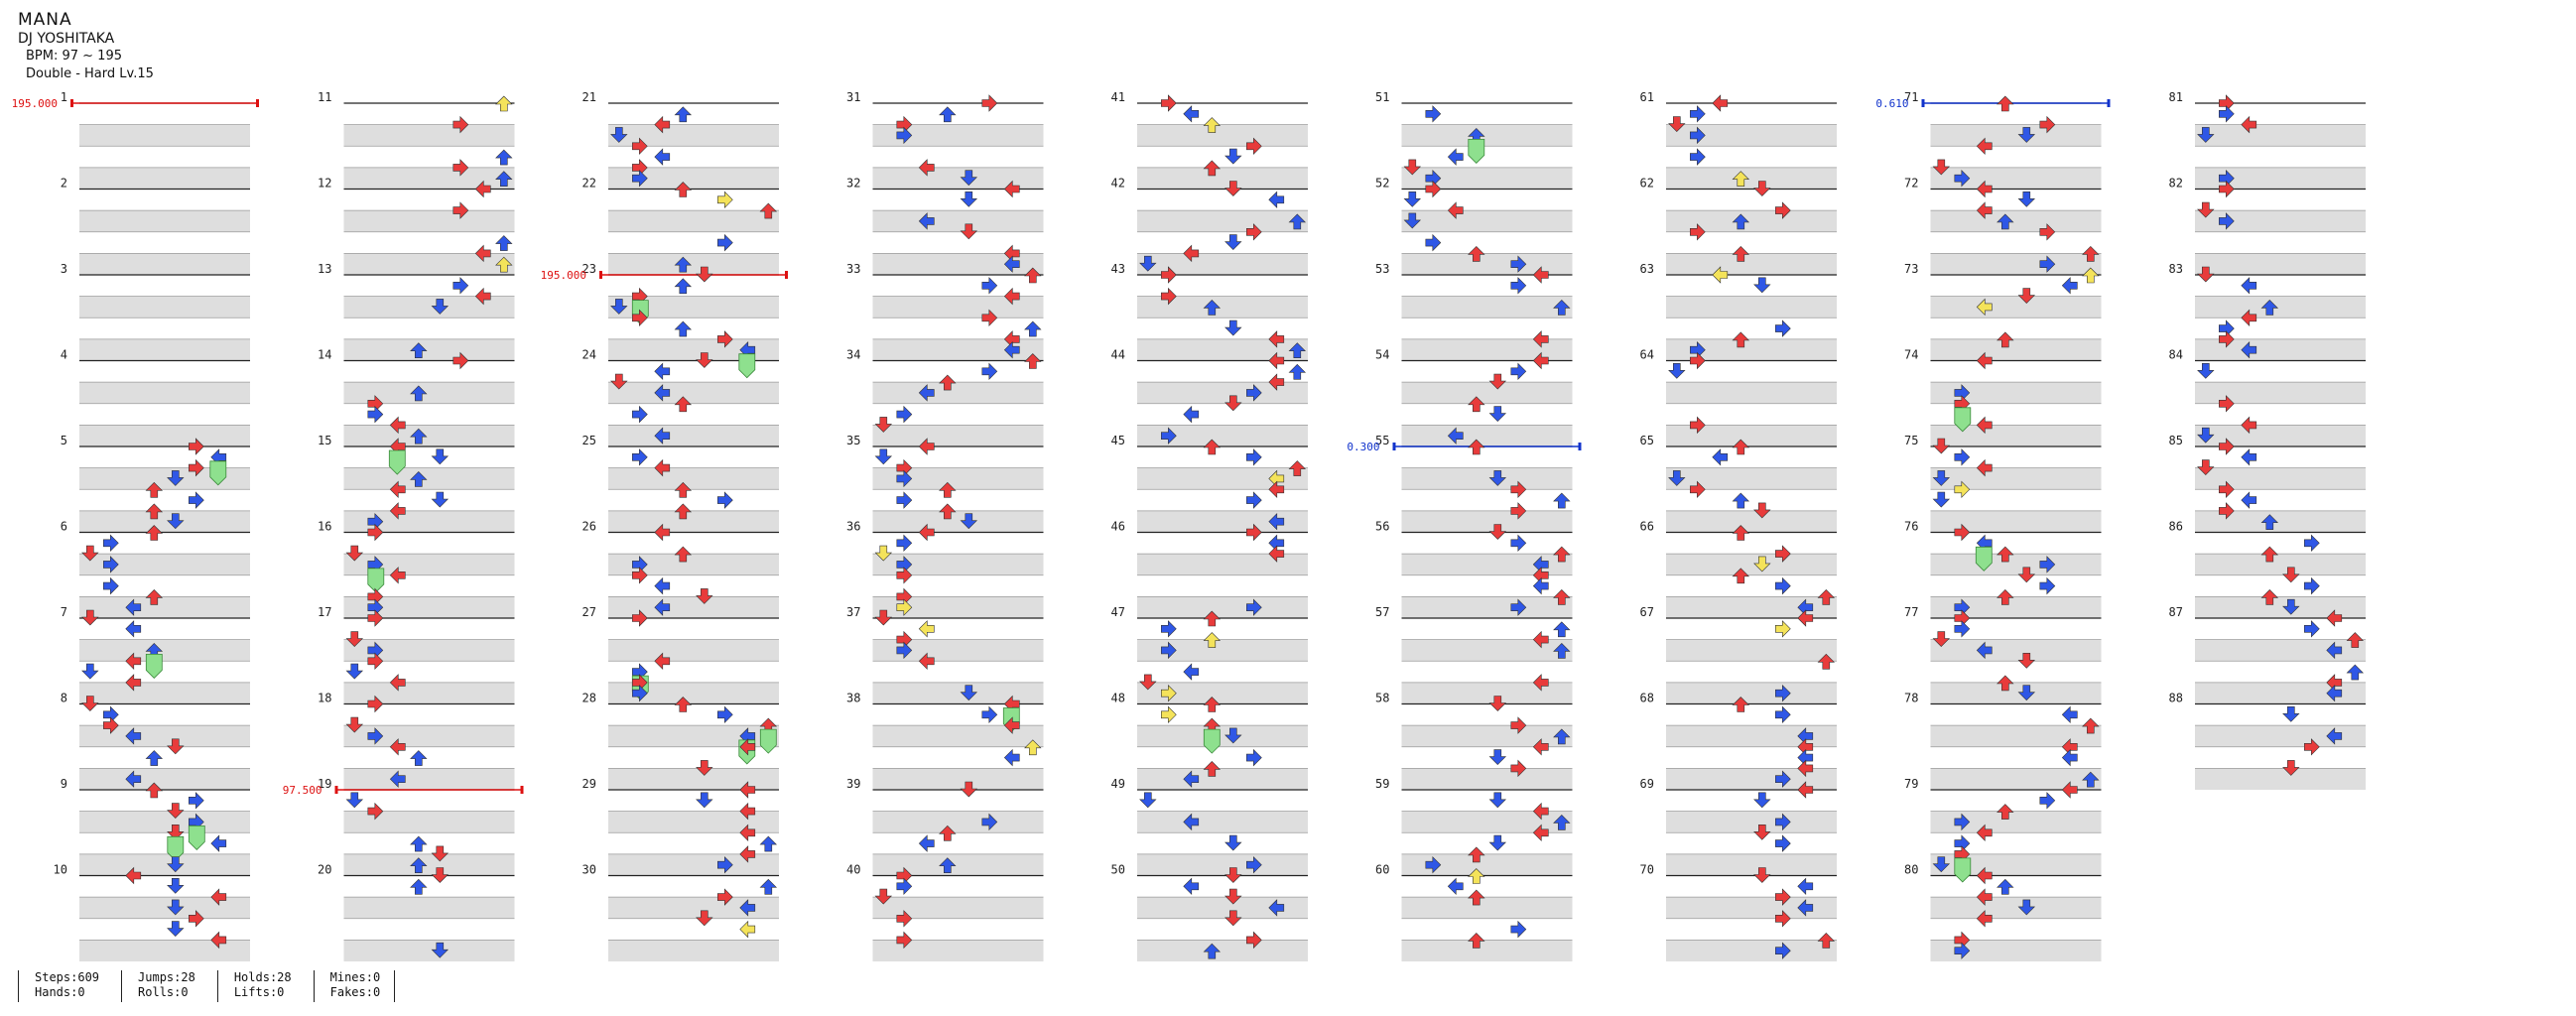 The width and height of the screenshot is (2576, 1016). What do you see at coordinates (324, 355) in the screenshot?
I see `measure-number: 14` at bounding box center [324, 355].